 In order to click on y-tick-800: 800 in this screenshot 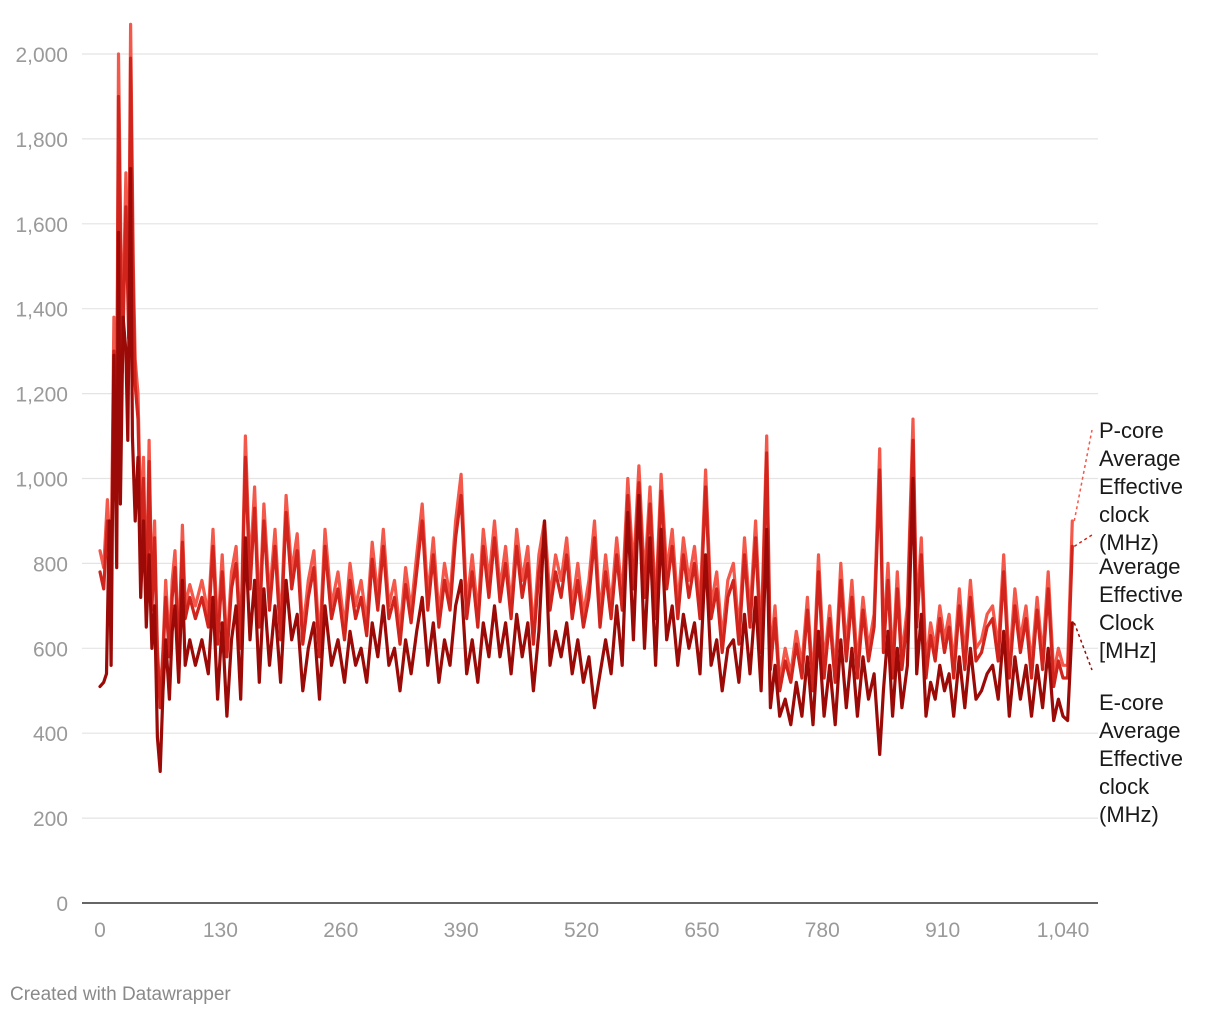, I will do `click(50, 564)`.